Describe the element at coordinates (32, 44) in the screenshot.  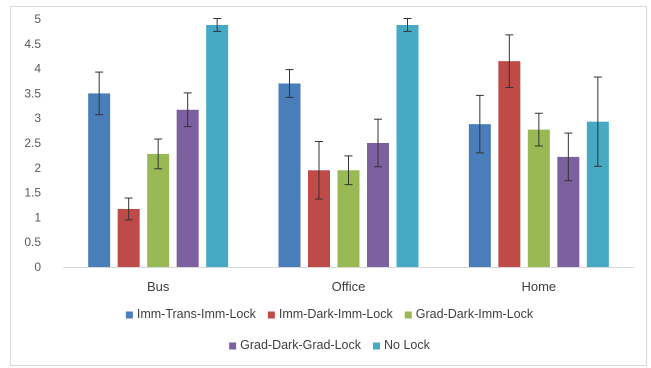
I see `y-tick-label: 4.5` at that location.